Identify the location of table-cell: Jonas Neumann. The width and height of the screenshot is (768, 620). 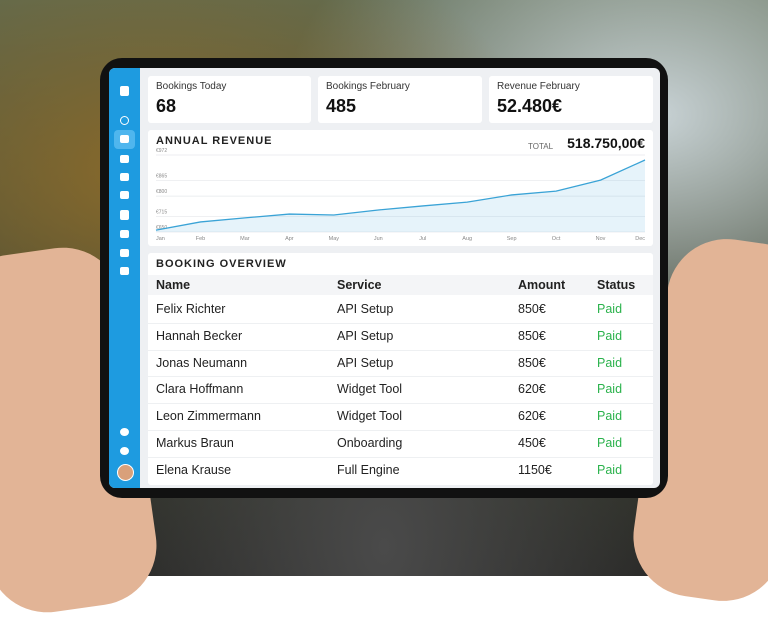
(202, 362).